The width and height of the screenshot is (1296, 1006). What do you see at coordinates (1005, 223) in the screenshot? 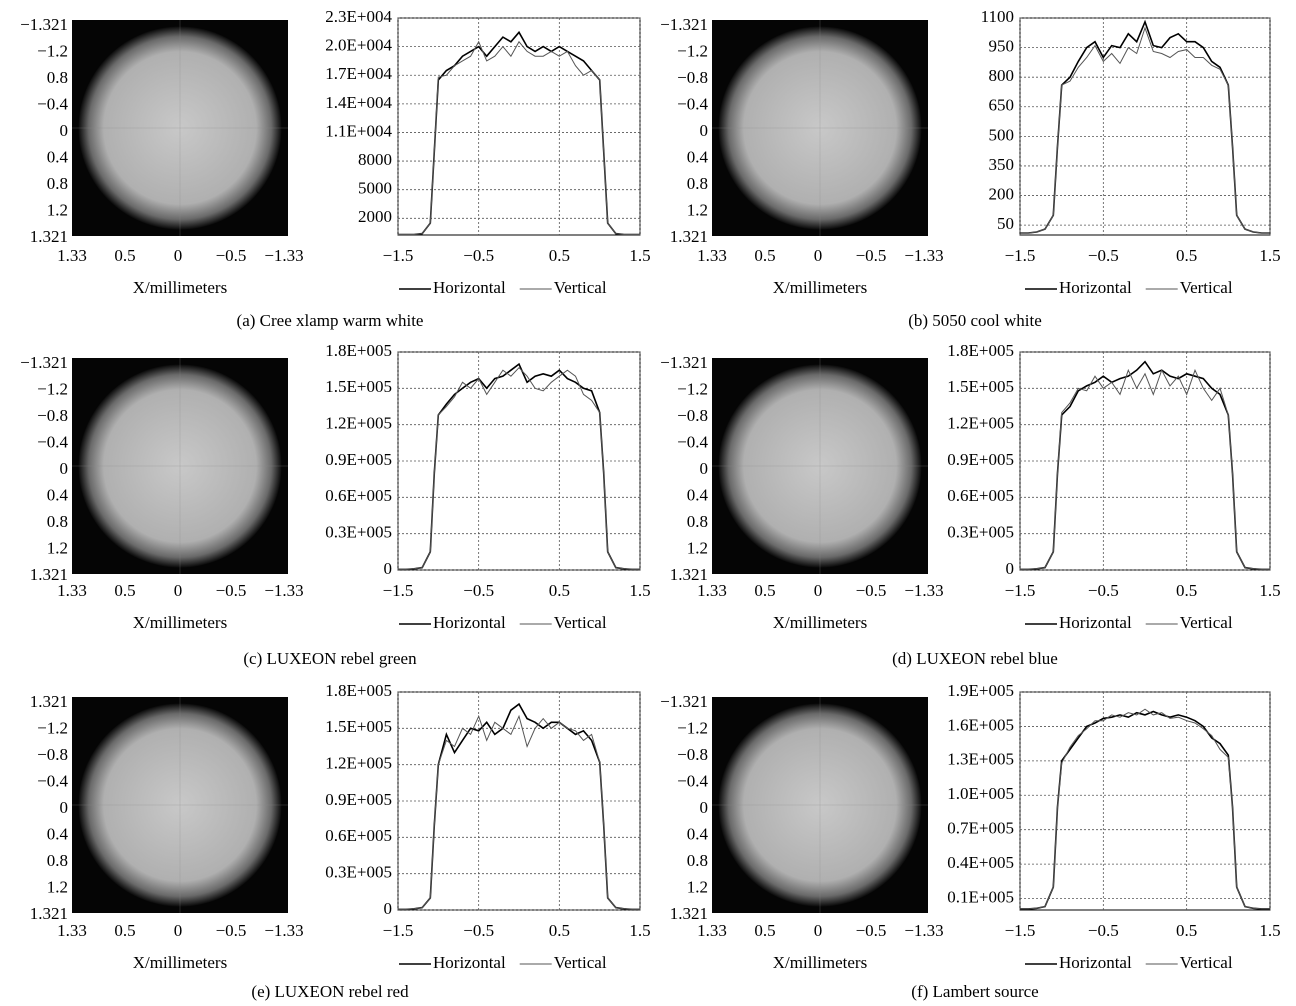
I see `y-tick-label: 50` at bounding box center [1005, 223].